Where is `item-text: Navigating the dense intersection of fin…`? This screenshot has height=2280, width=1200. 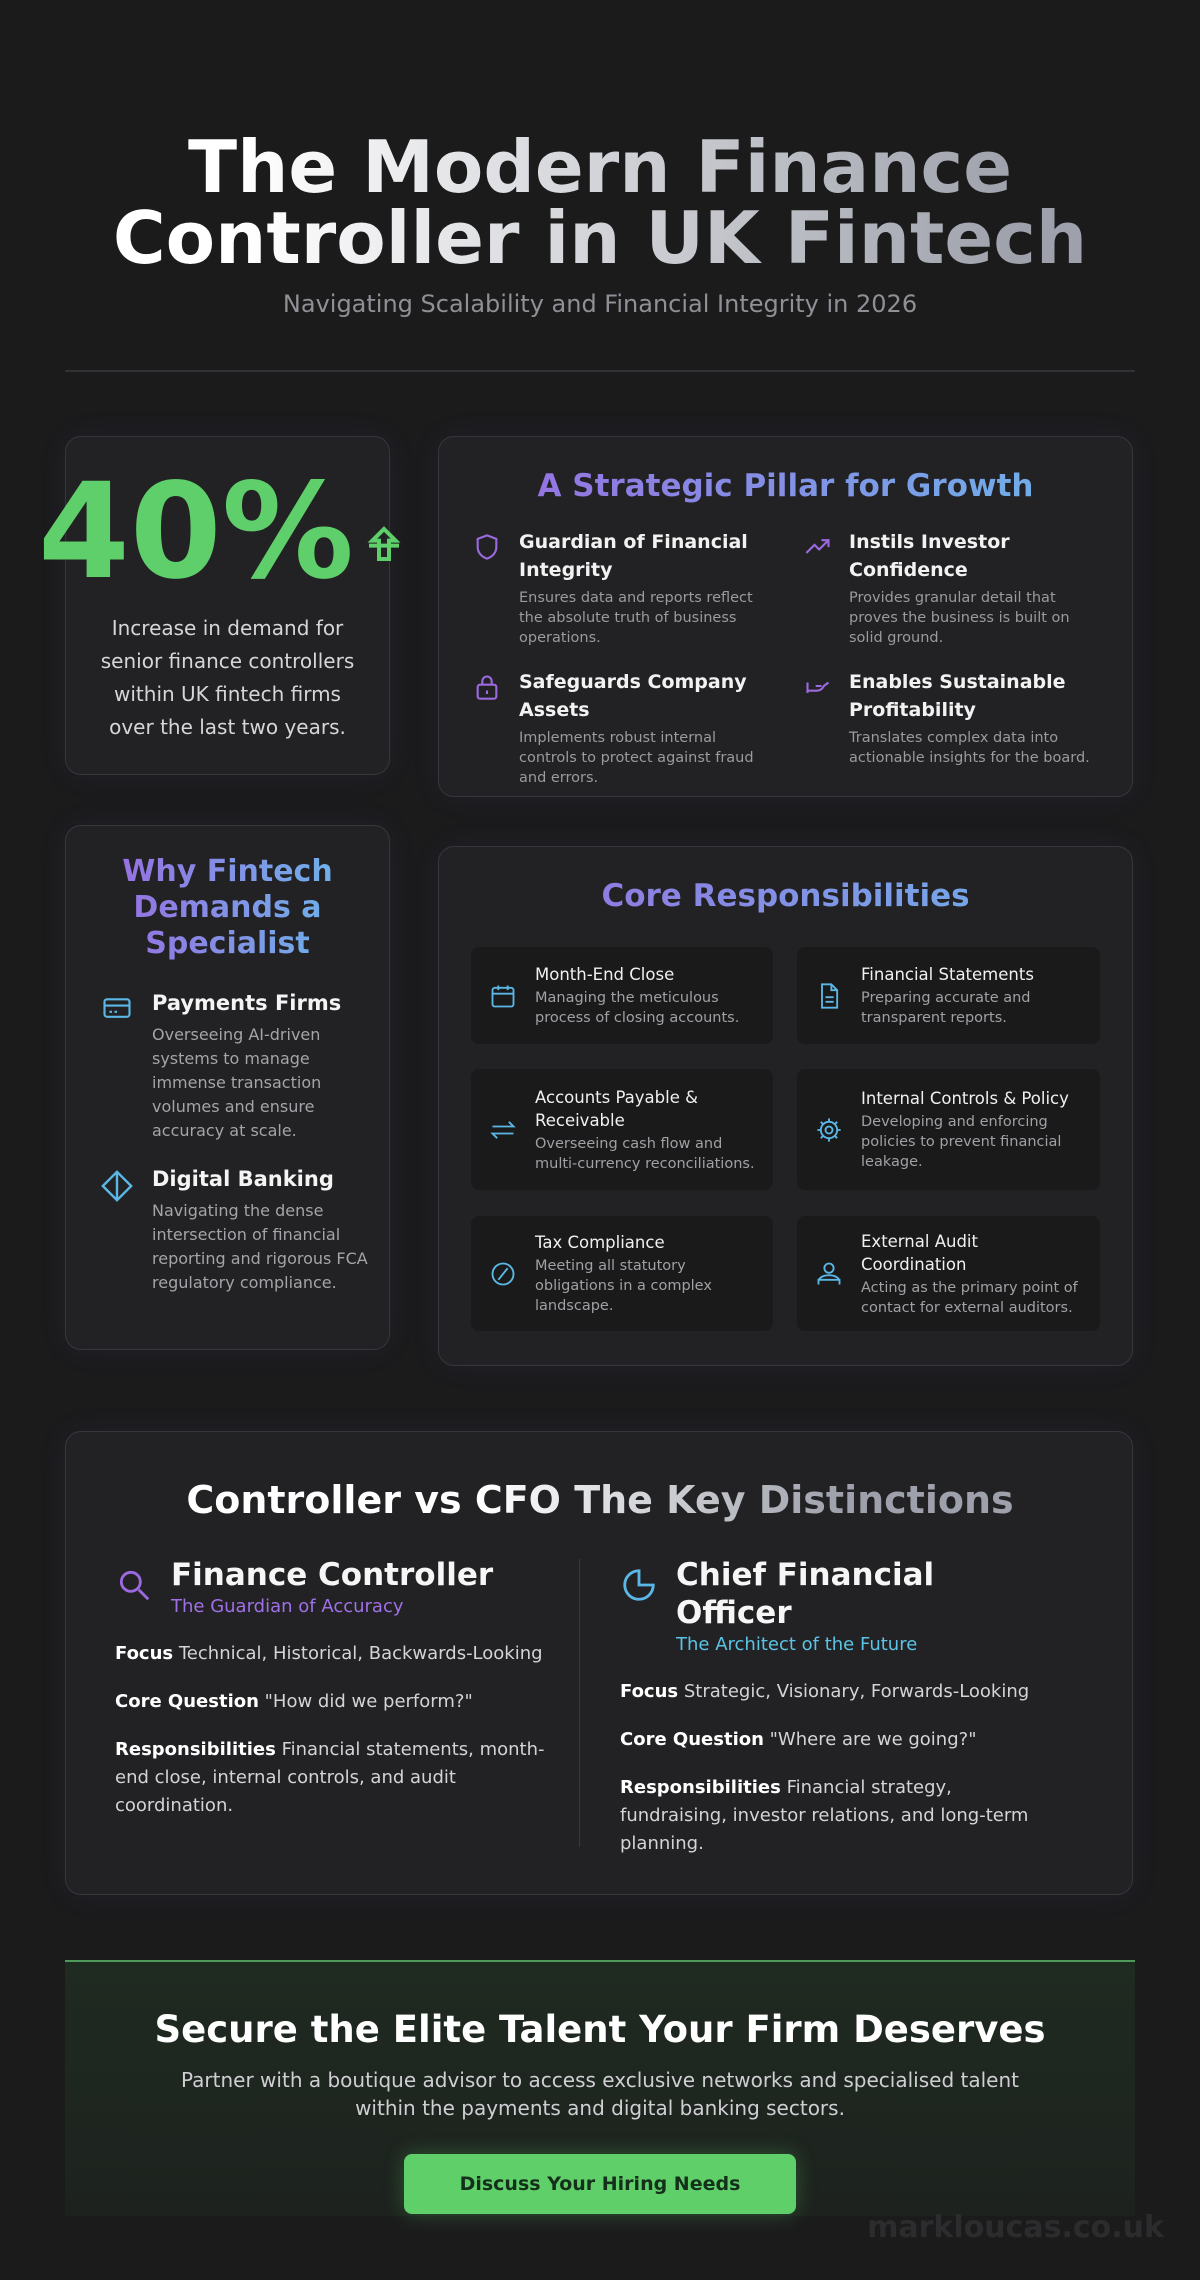 item-text: Navigating the dense intersection of fin… is located at coordinates (260, 1246).